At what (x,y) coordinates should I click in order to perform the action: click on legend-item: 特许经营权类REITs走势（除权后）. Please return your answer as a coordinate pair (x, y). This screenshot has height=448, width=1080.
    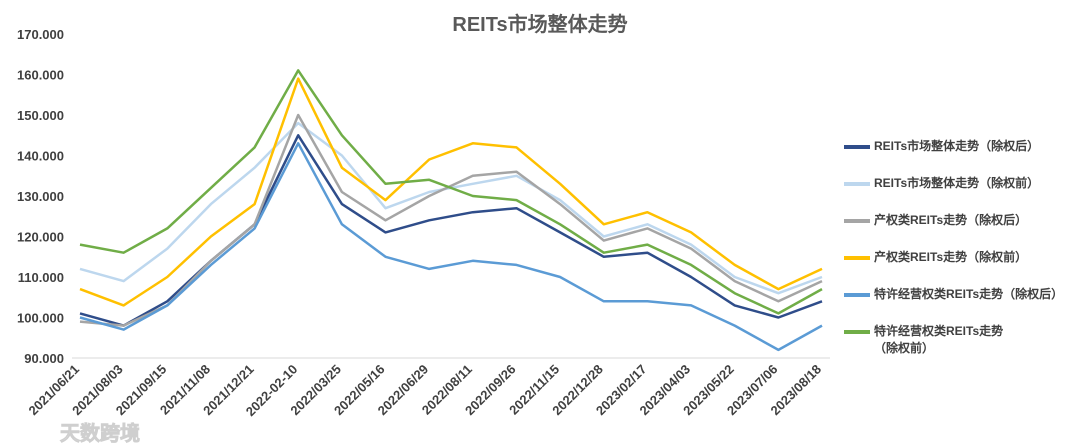
    Looking at the image, I should click on (959, 304).